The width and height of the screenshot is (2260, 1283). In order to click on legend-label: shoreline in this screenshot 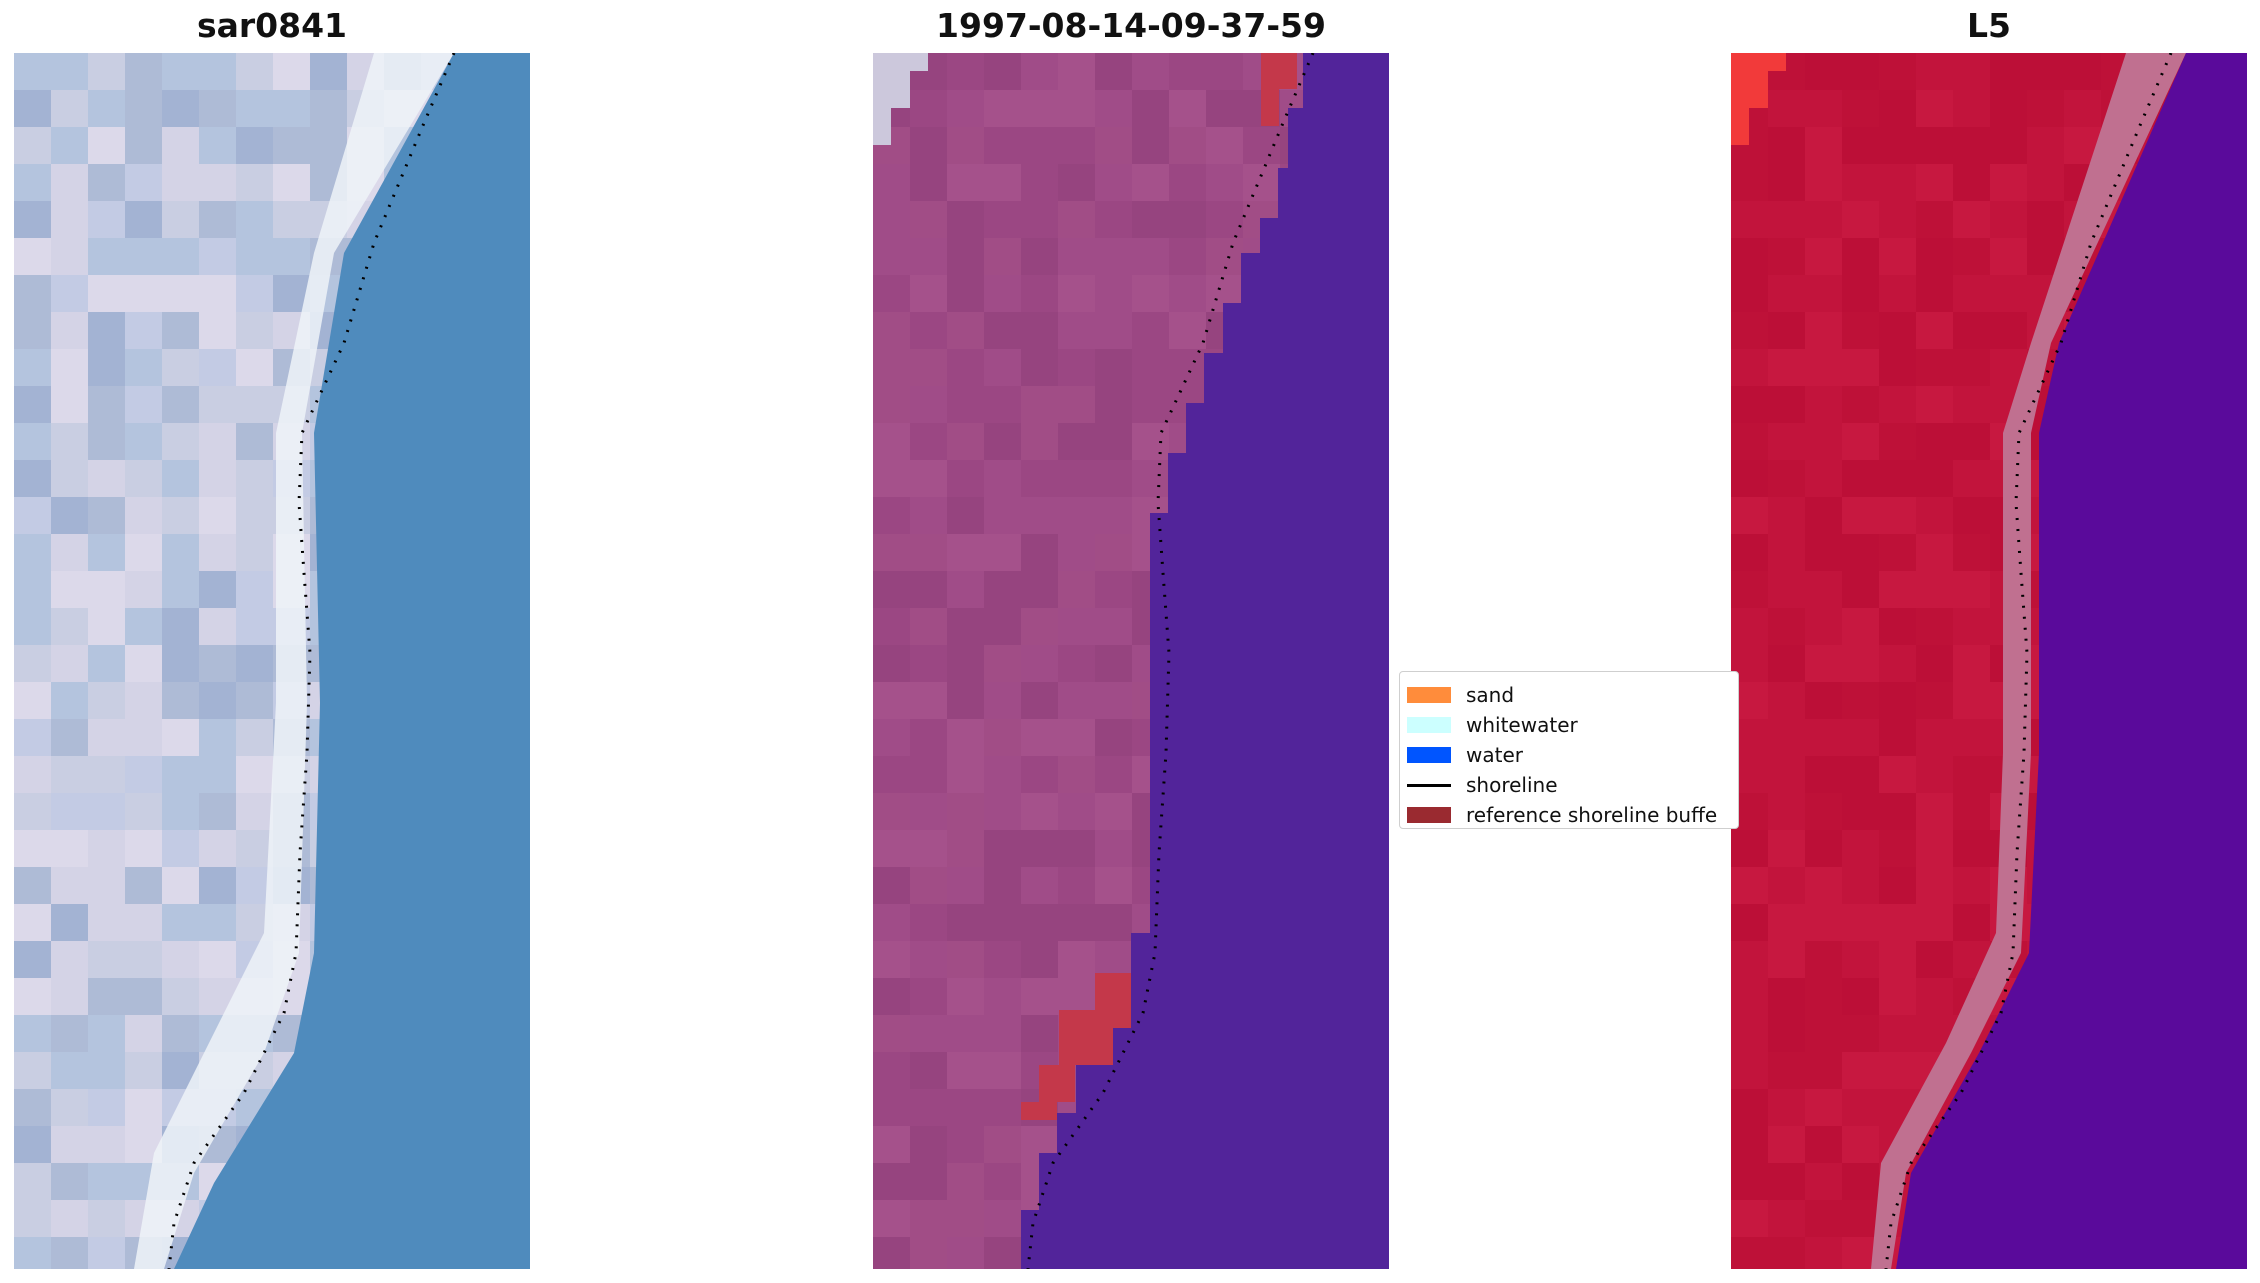, I will do `click(1512, 785)`.